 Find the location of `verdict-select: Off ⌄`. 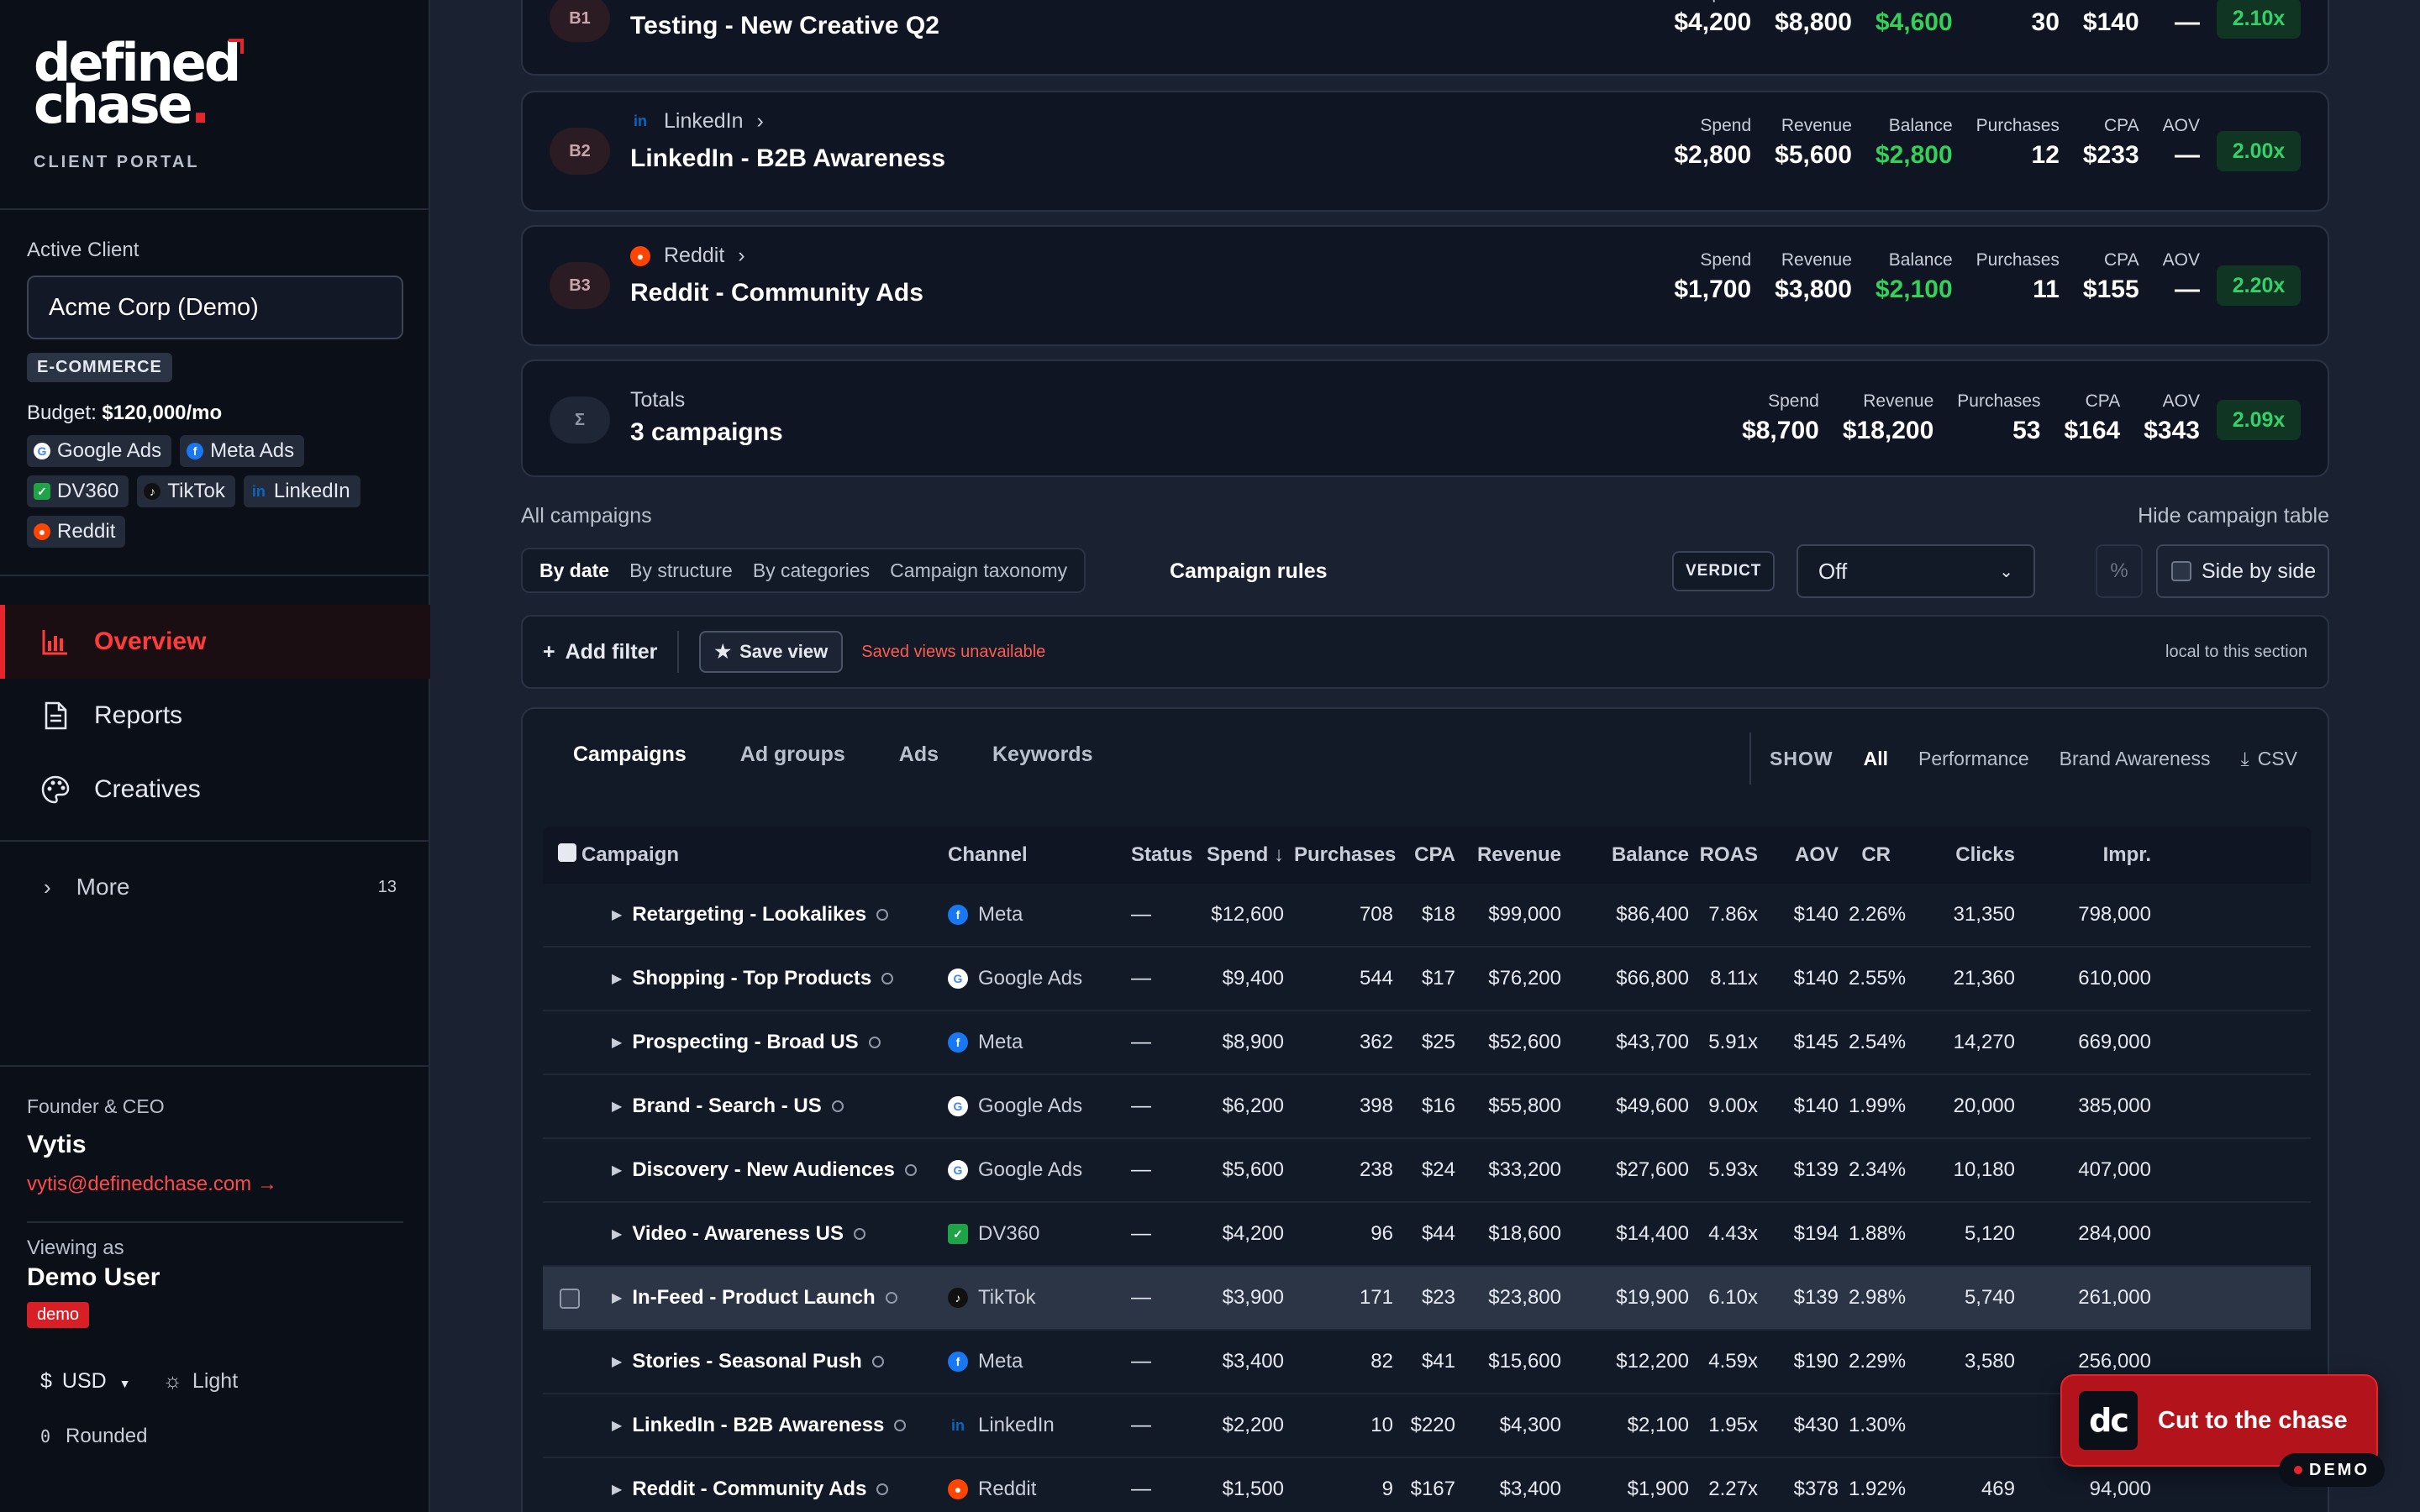

verdict-select: Off ⌄ is located at coordinates (1916, 571).